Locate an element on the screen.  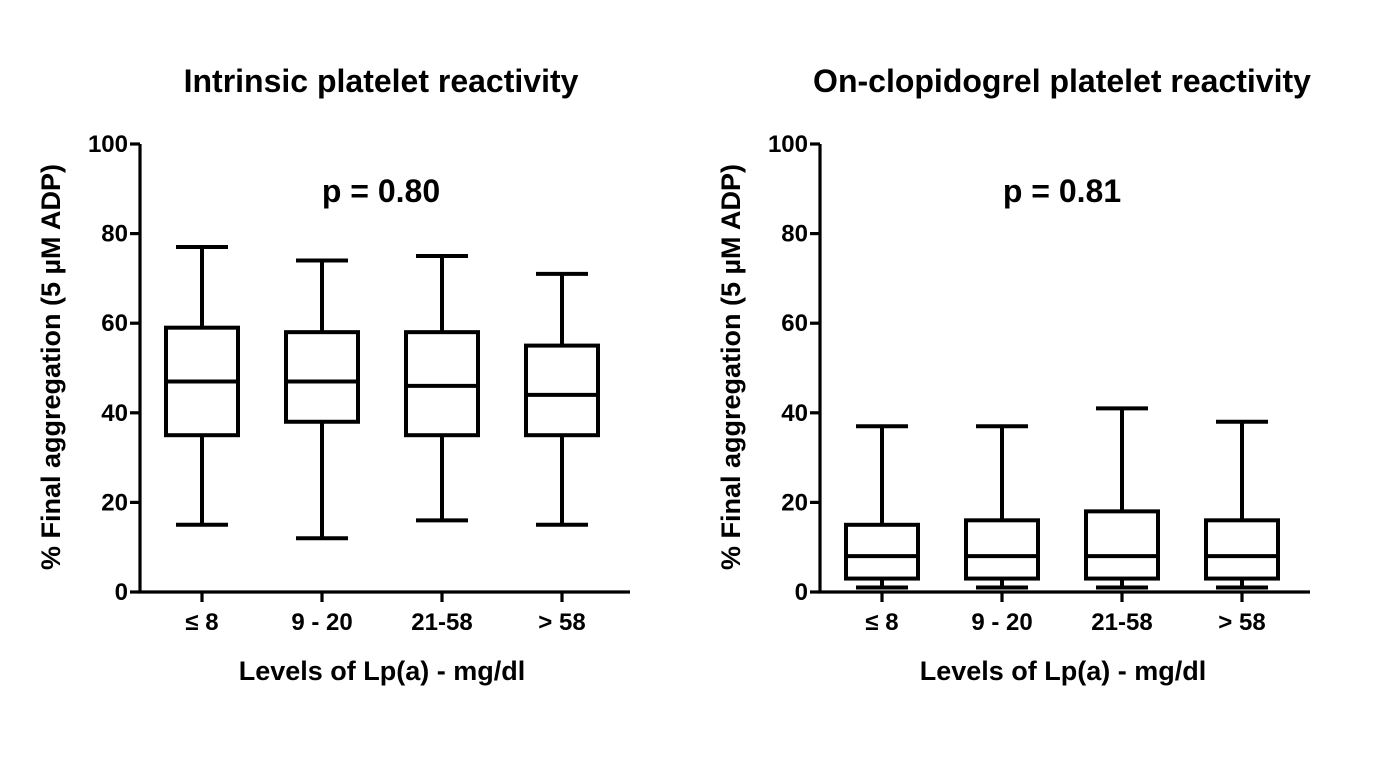
chart-title: On-clopidogrel platelet reactivity is located at coordinates (1062, 81).